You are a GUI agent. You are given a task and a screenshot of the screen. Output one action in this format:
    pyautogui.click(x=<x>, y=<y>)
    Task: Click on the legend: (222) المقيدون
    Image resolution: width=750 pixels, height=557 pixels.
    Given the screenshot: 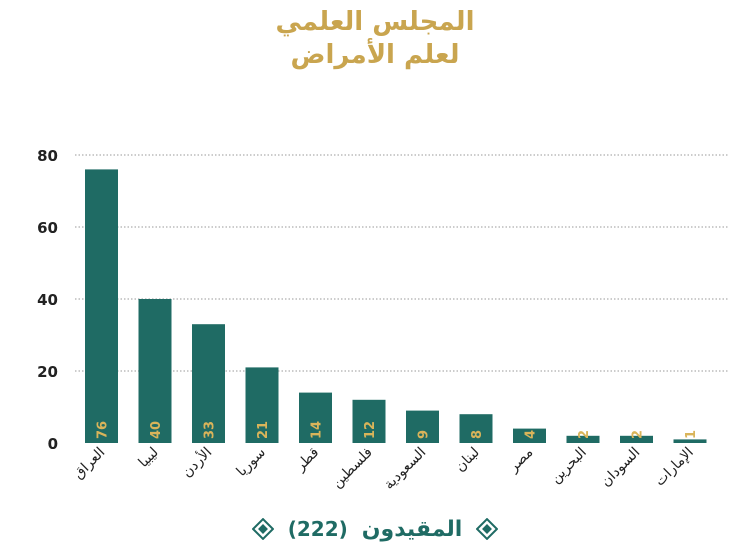 What is the action you would take?
    pyautogui.click(x=375, y=529)
    